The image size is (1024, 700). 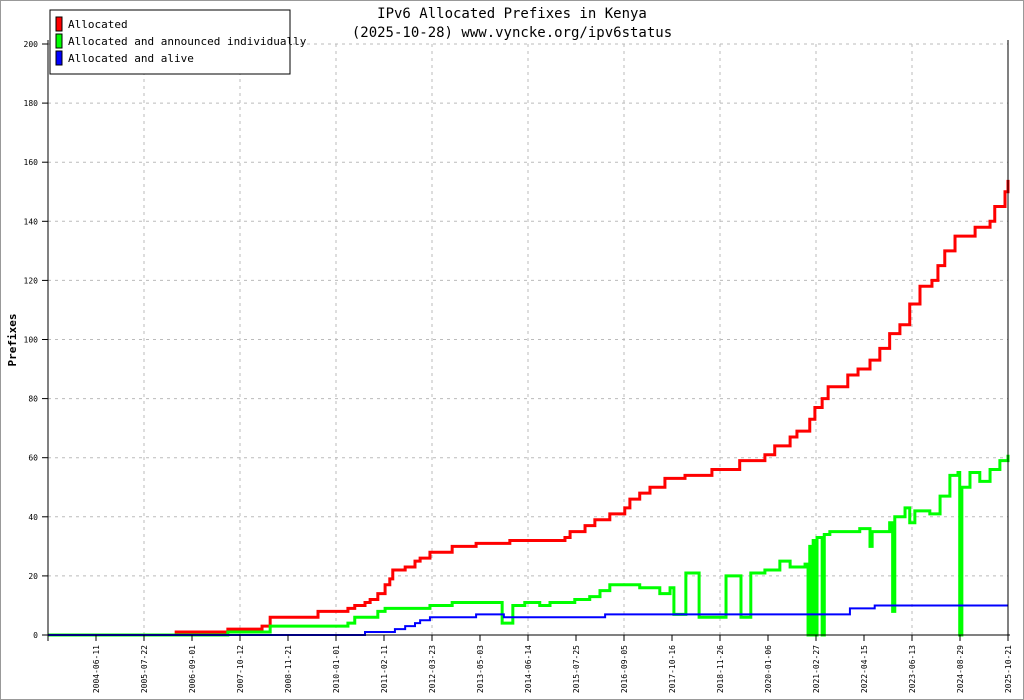 What do you see at coordinates (31, 340) in the screenshot?
I see `y-tick-label: 100` at bounding box center [31, 340].